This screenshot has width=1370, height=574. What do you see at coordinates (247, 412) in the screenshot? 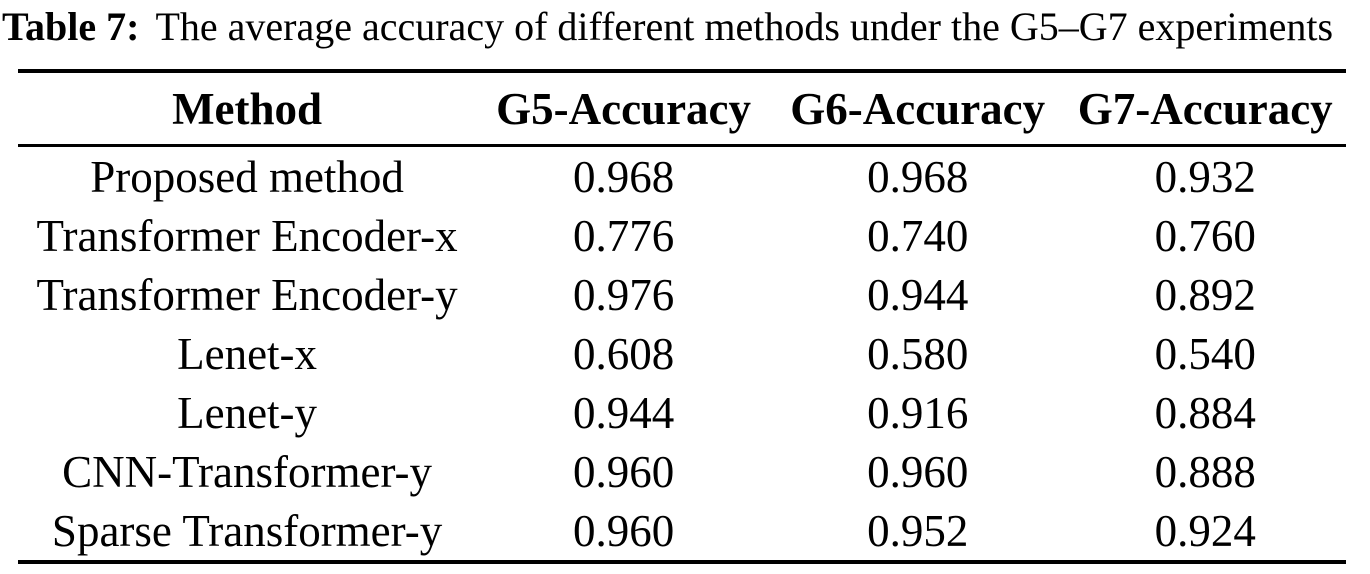
I see `method-cell: Lenet-y` at bounding box center [247, 412].